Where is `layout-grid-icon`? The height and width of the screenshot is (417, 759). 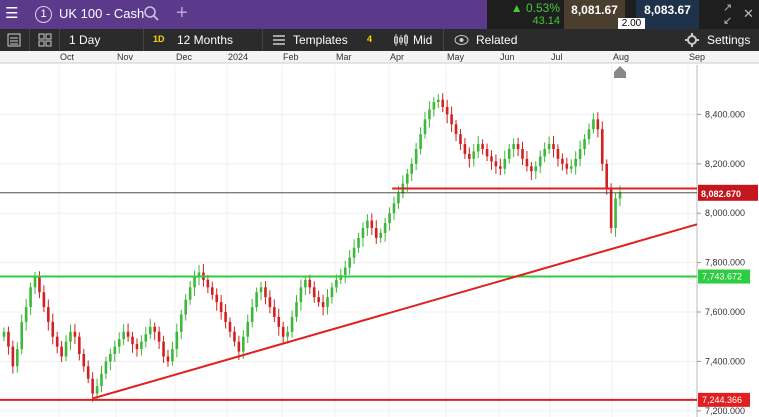 layout-grid-icon is located at coordinates (45, 40).